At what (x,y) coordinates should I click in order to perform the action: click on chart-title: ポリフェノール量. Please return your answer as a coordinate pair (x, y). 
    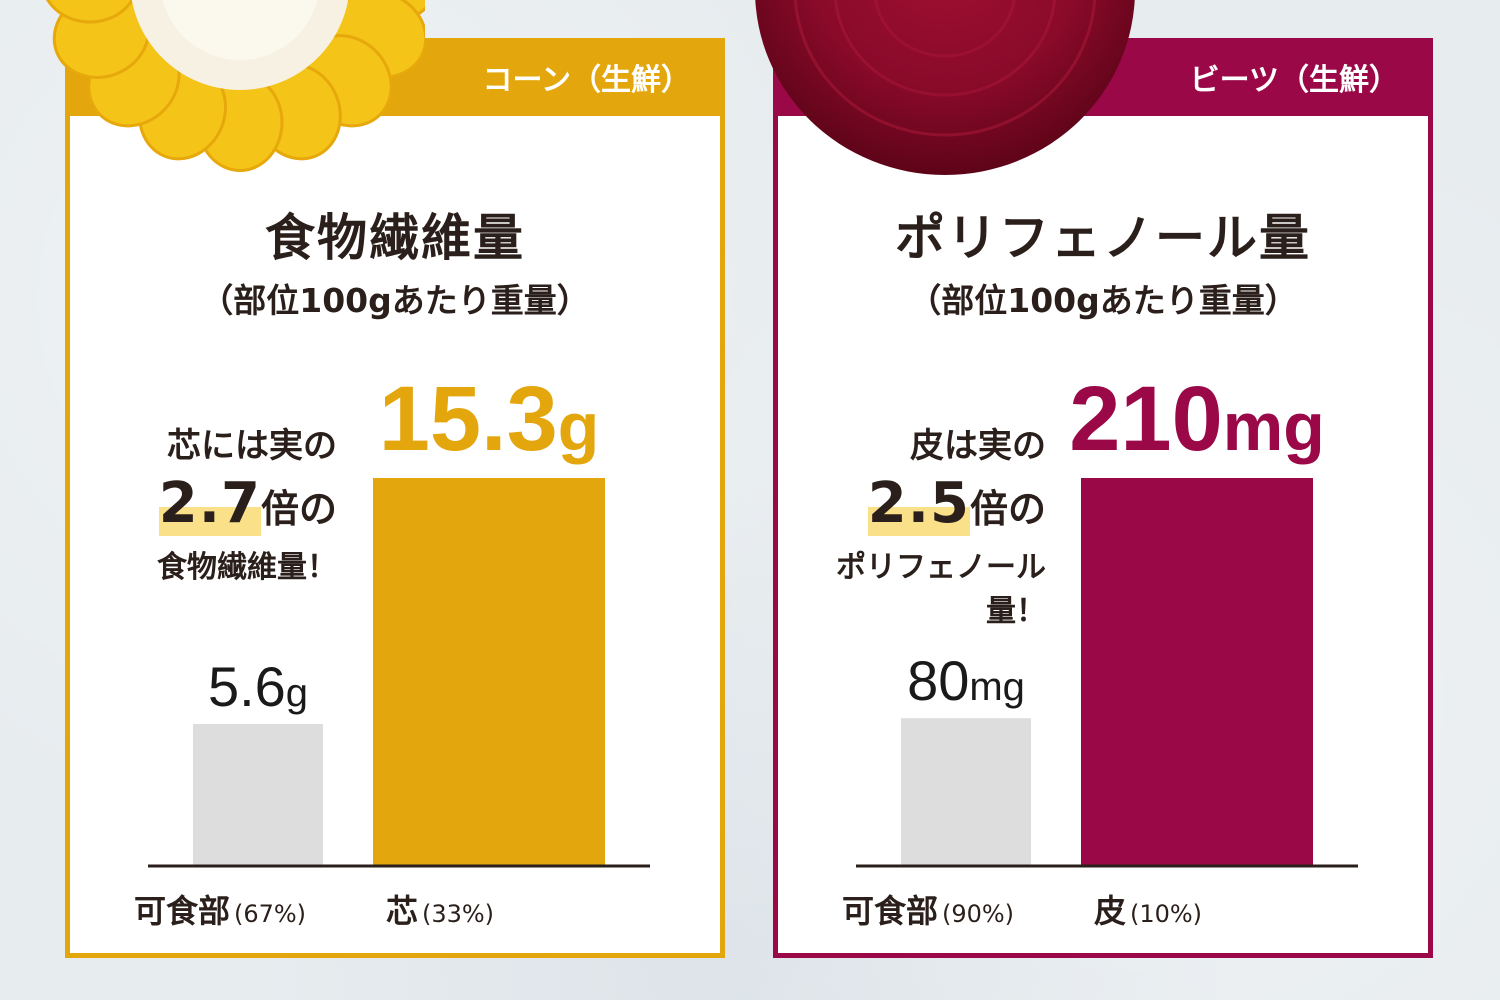
    Looking at the image, I should click on (1103, 238).